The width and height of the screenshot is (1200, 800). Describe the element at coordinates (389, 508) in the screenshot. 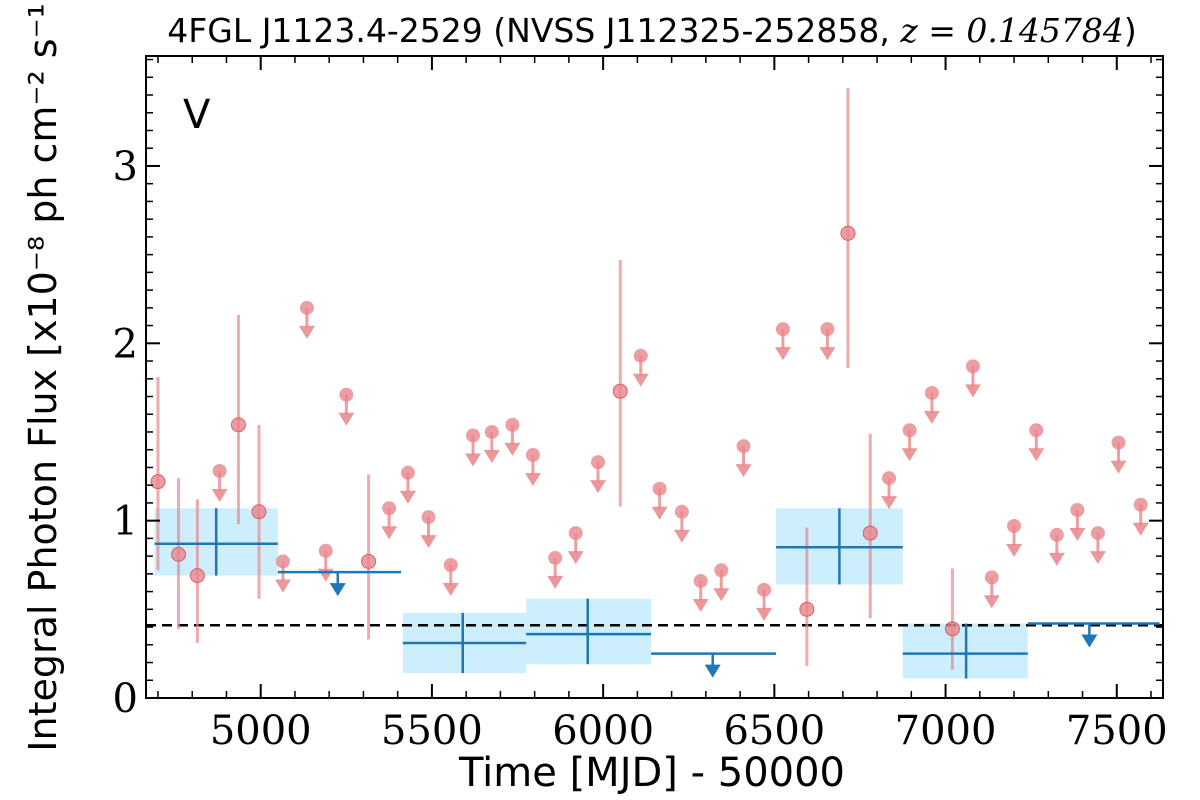

I see `short-bin-upper-limit-marker` at that location.